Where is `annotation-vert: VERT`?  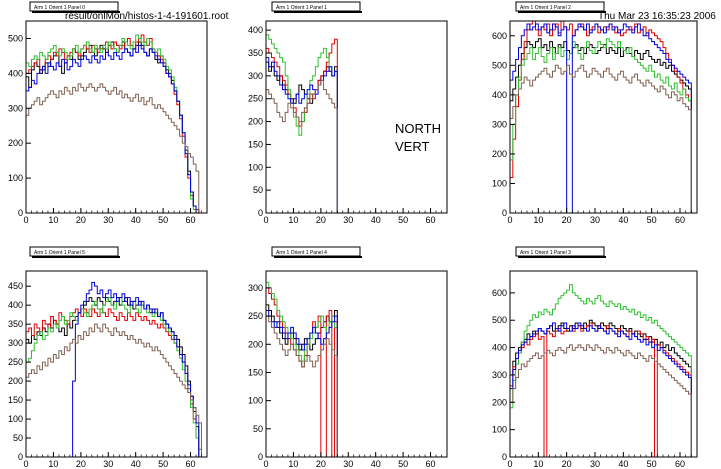
annotation-vert: VERT is located at coordinates (412, 146).